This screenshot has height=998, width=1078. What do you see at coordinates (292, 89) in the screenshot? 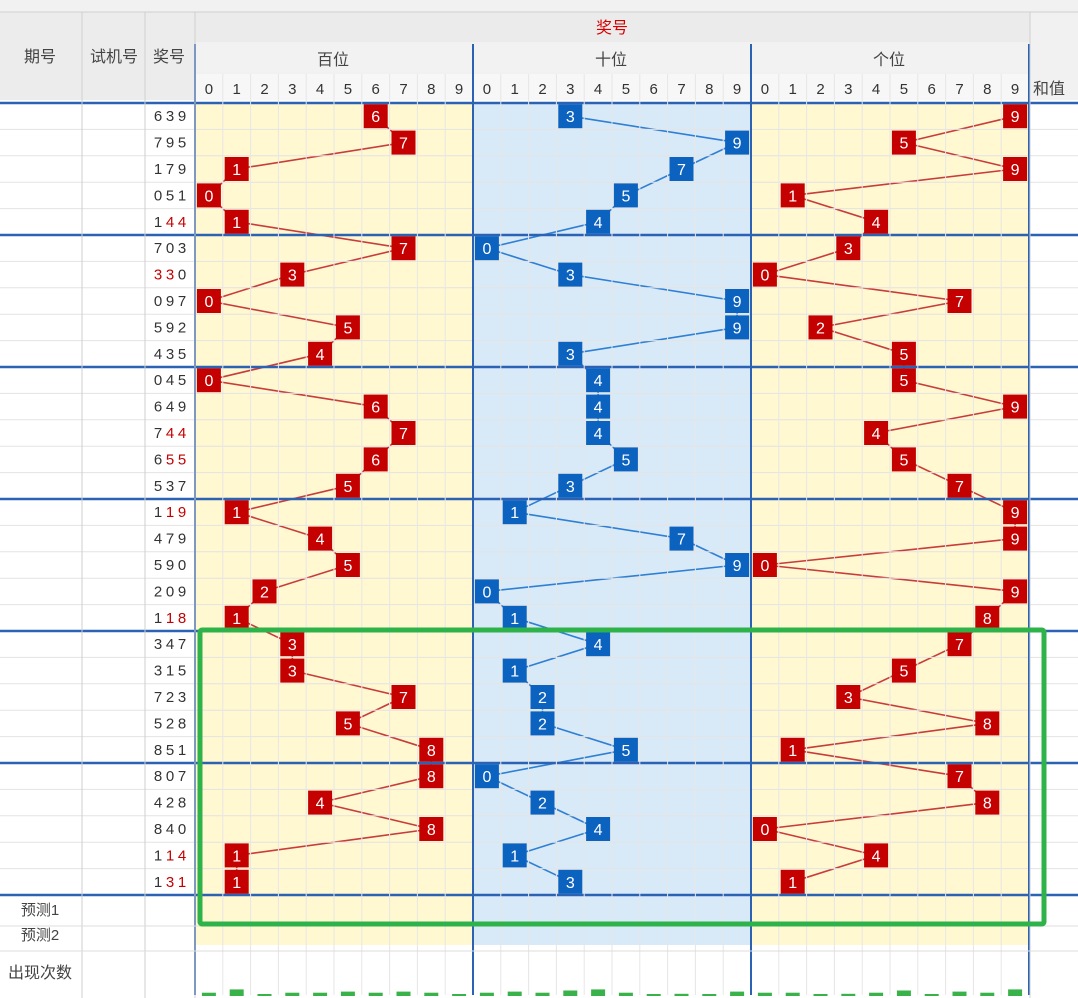
I see `header-digit: 3` at bounding box center [292, 89].